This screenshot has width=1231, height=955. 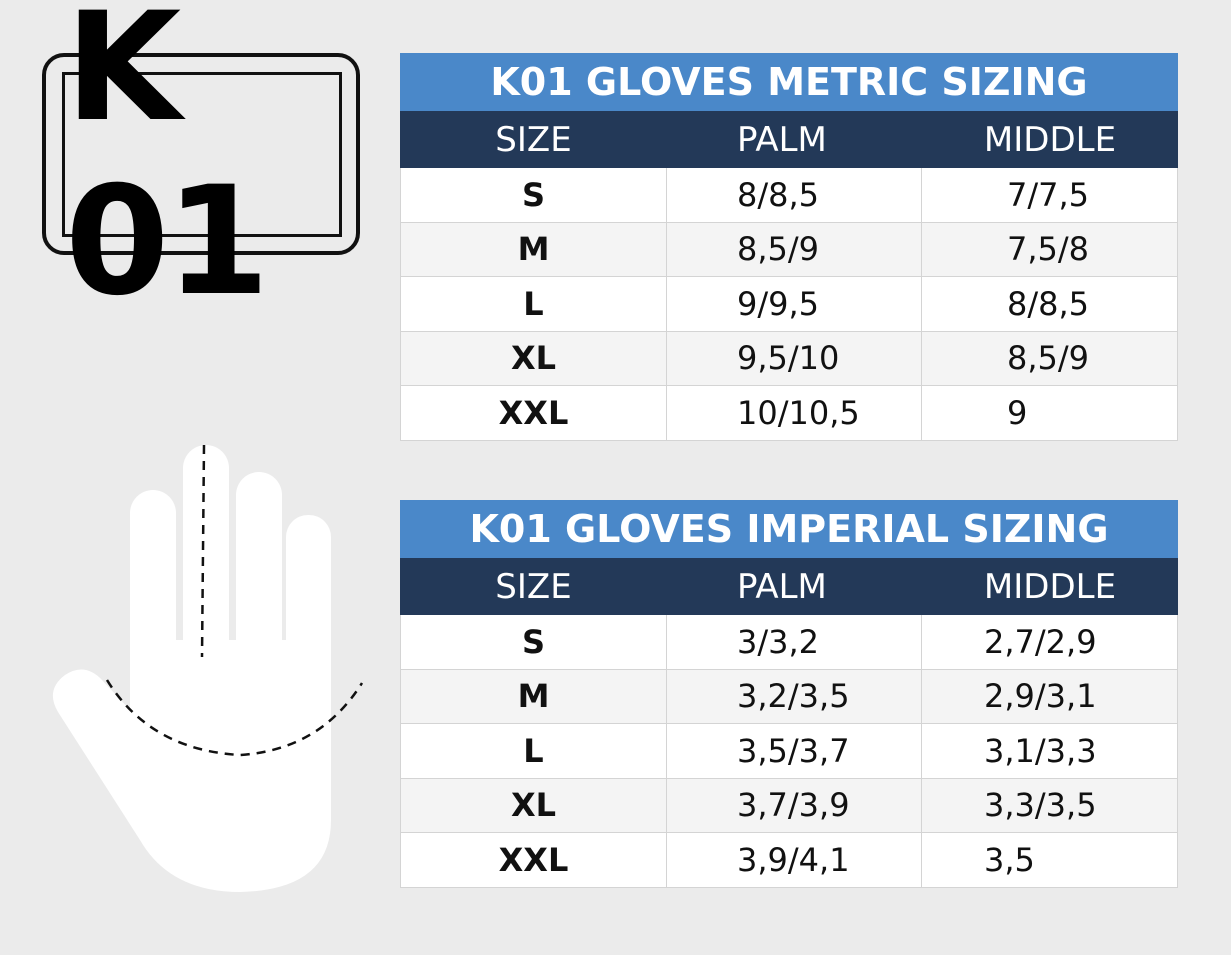 What do you see at coordinates (794, 304) in the screenshot?
I see `palm-cell: 9/9,5` at bounding box center [794, 304].